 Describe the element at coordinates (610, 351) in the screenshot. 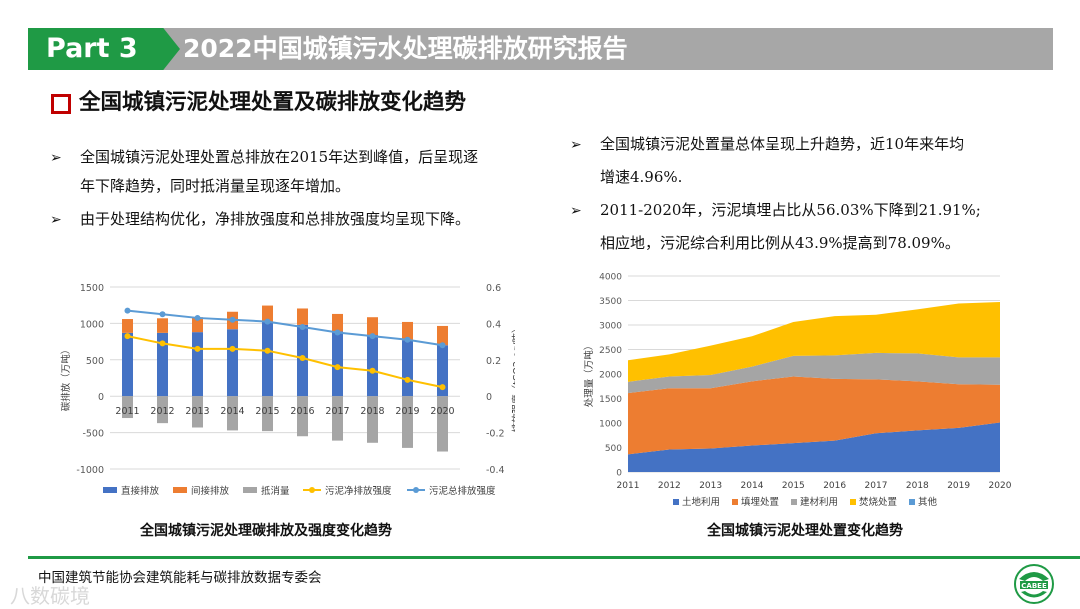

I see `y-tick-label: 2500` at that location.